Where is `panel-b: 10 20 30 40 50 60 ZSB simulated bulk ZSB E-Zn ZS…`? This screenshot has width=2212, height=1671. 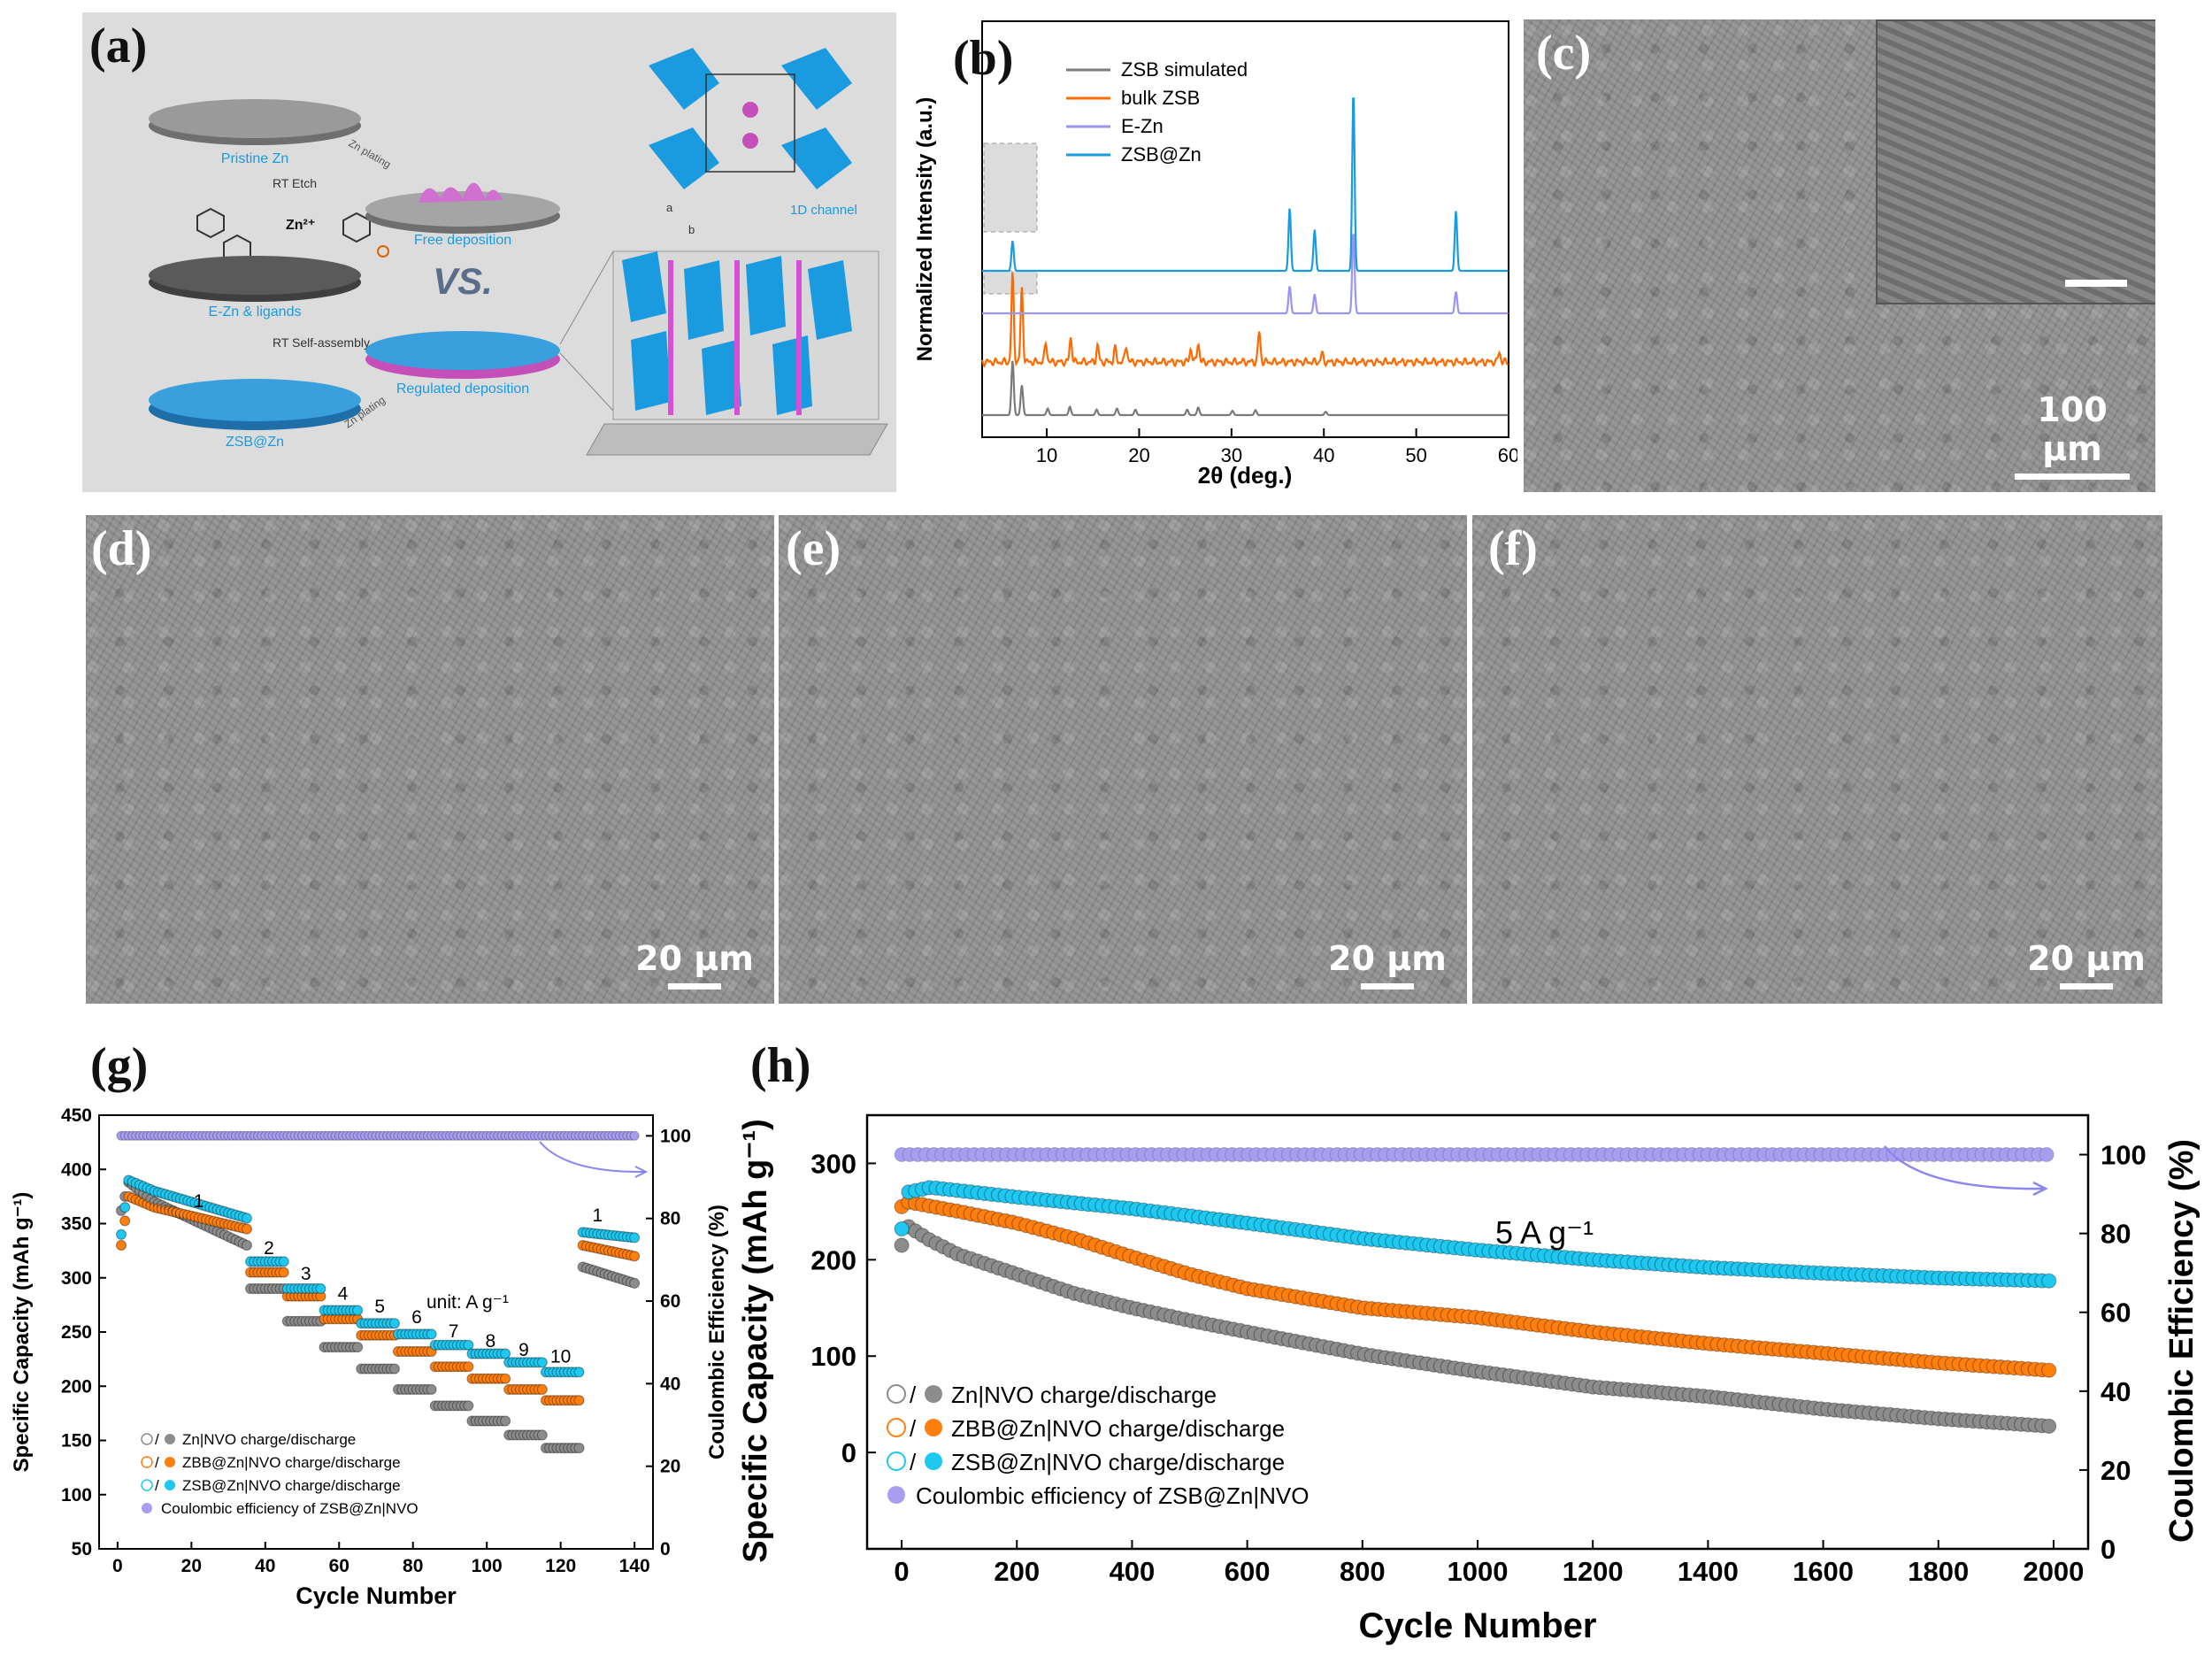
panel-b: 10 20 30 40 50 60 ZSB simulated bulk ZSB E-Zn ZS… is located at coordinates (1207, 252).